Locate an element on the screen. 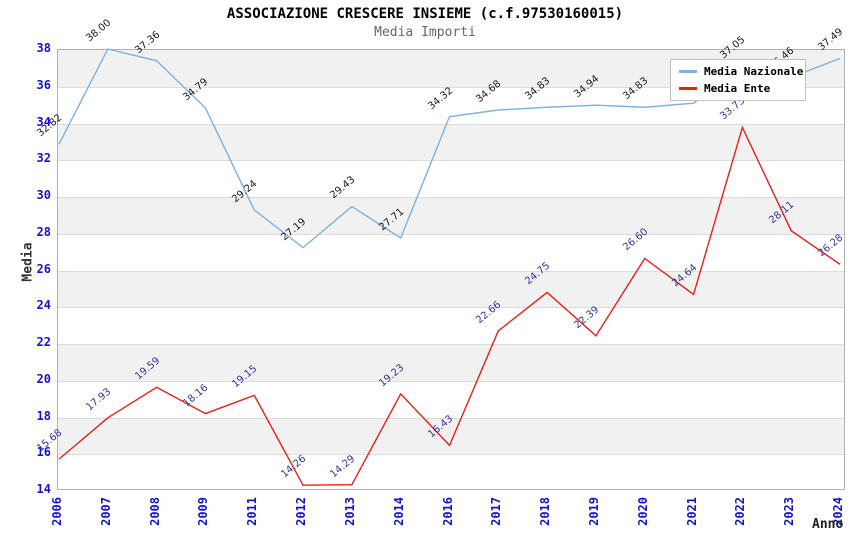  x-tick-label: 2013 is located at coordinates (349, 511).